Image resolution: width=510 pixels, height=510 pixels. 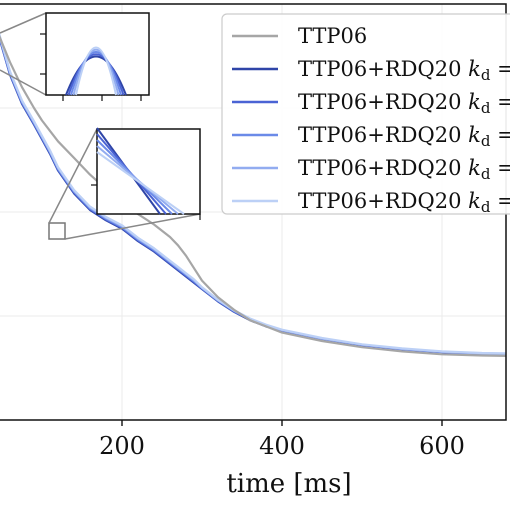 I want to click on x-axis: 200 400 600, so click(x=282, y=440).